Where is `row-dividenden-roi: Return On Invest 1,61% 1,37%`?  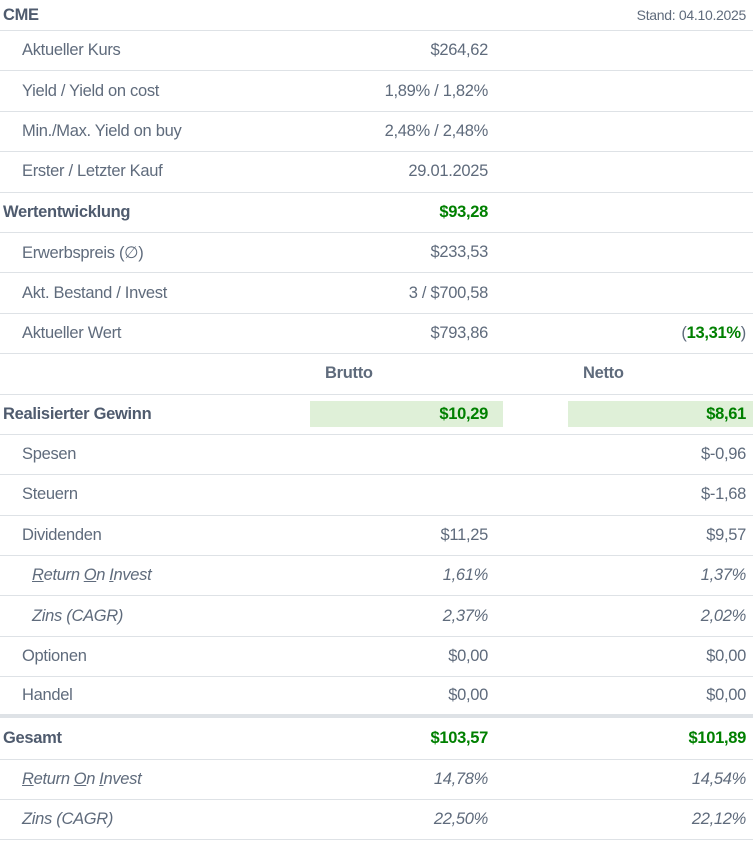
row-dividenden-roi: Return On Invest 1,61% 1,37% is located at coordinates (376, 576).